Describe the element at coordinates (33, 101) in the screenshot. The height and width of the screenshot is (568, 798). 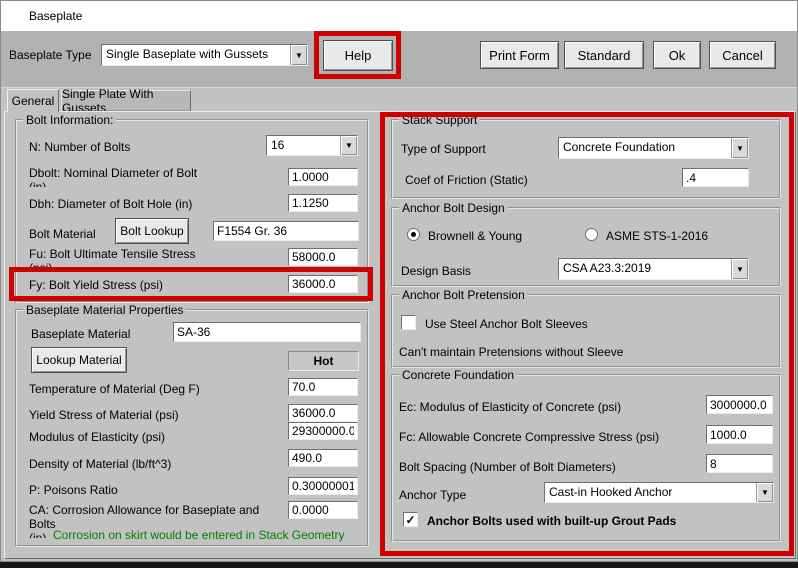
I see `tab-general: General` at that location.